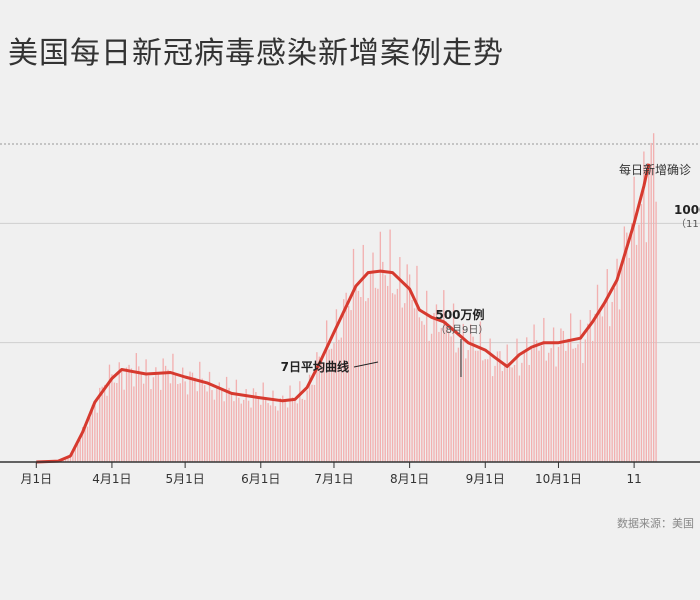 The width and height of the screenshot is (700, 600). Describe the element at coordinates (36, 479) in the screenshot. I see `x-tick-label: 月1日` at that location.